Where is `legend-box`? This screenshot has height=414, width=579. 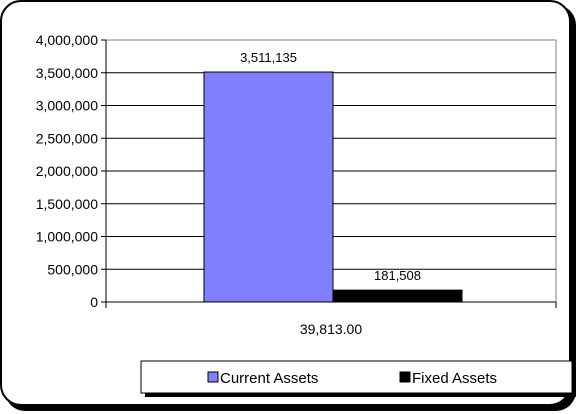 legend-box is located at coordinates (356, 377).